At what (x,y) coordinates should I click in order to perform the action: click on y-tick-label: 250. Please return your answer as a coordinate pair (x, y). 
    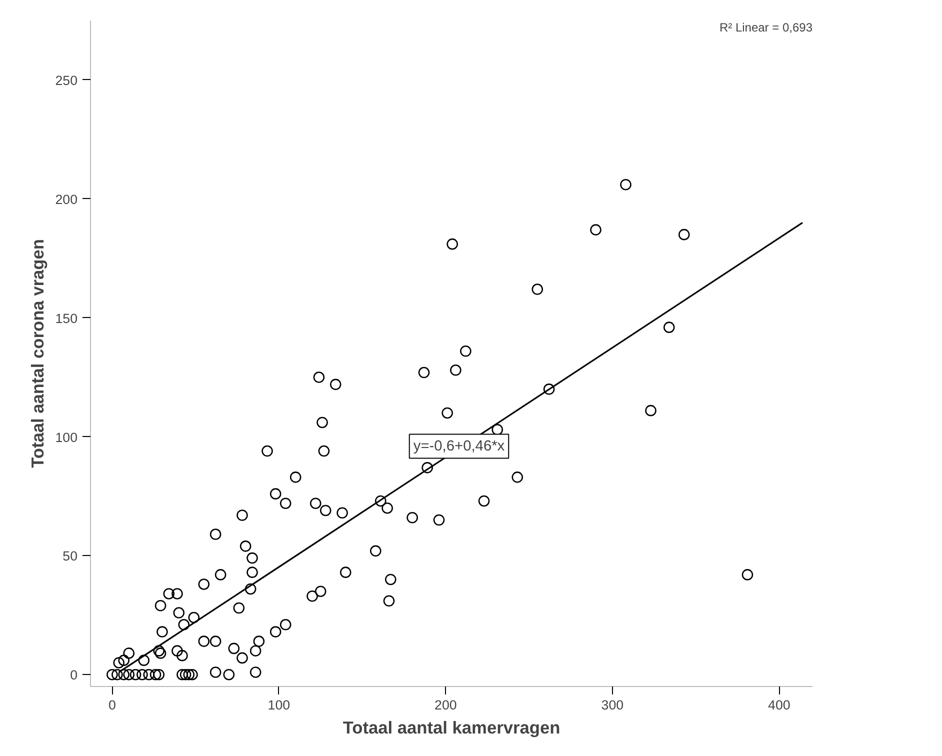
    Looking at the image, I should click on (66, 80).